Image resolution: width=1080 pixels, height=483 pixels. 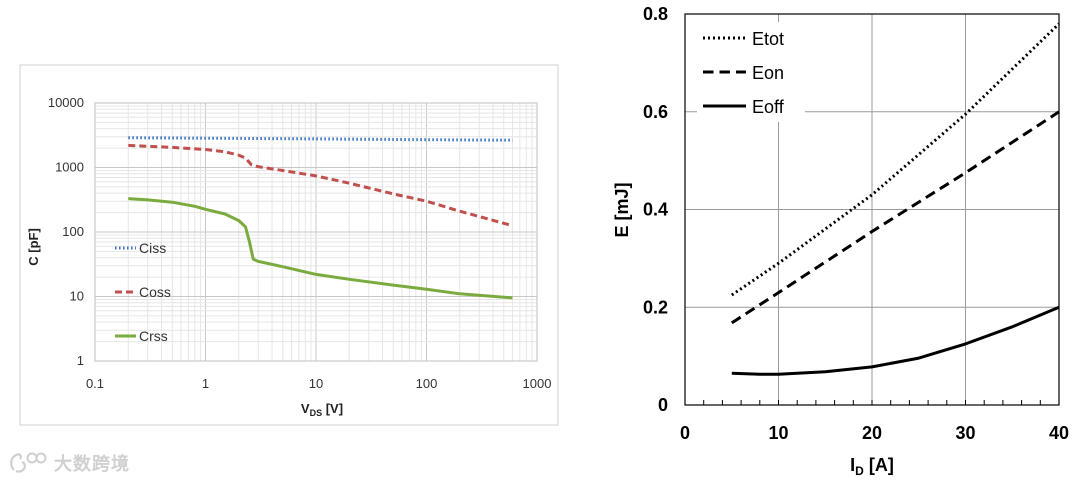 I want to click on watermark: 大数跨境, so click(x=69, y=463).